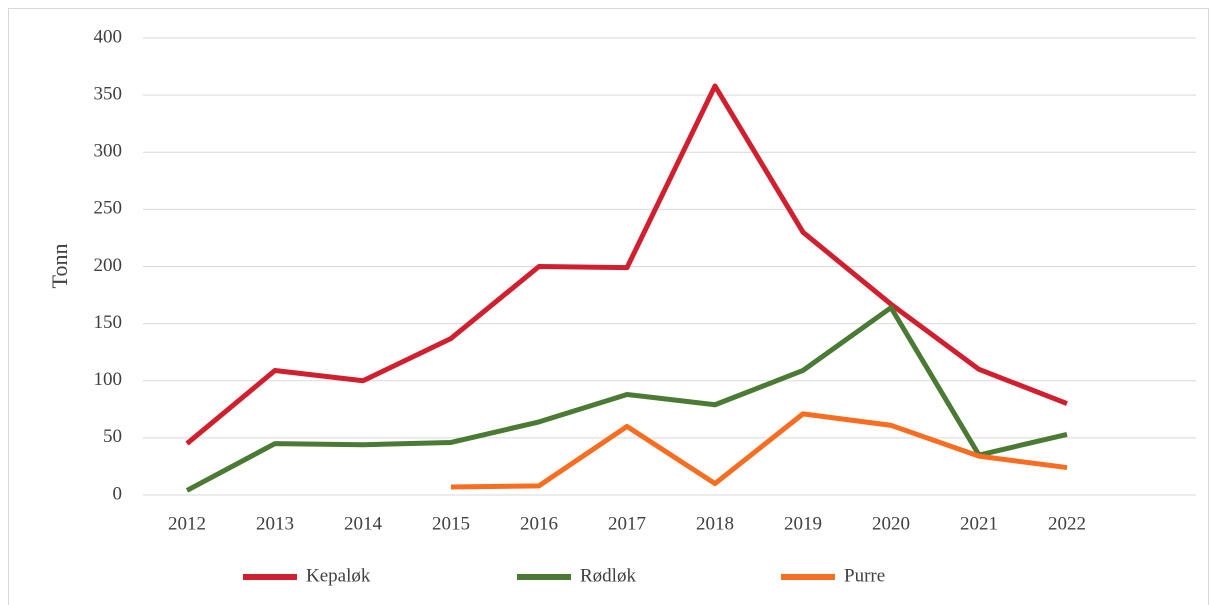  I want to click on y-tick-label: 50, so click(112, 436).